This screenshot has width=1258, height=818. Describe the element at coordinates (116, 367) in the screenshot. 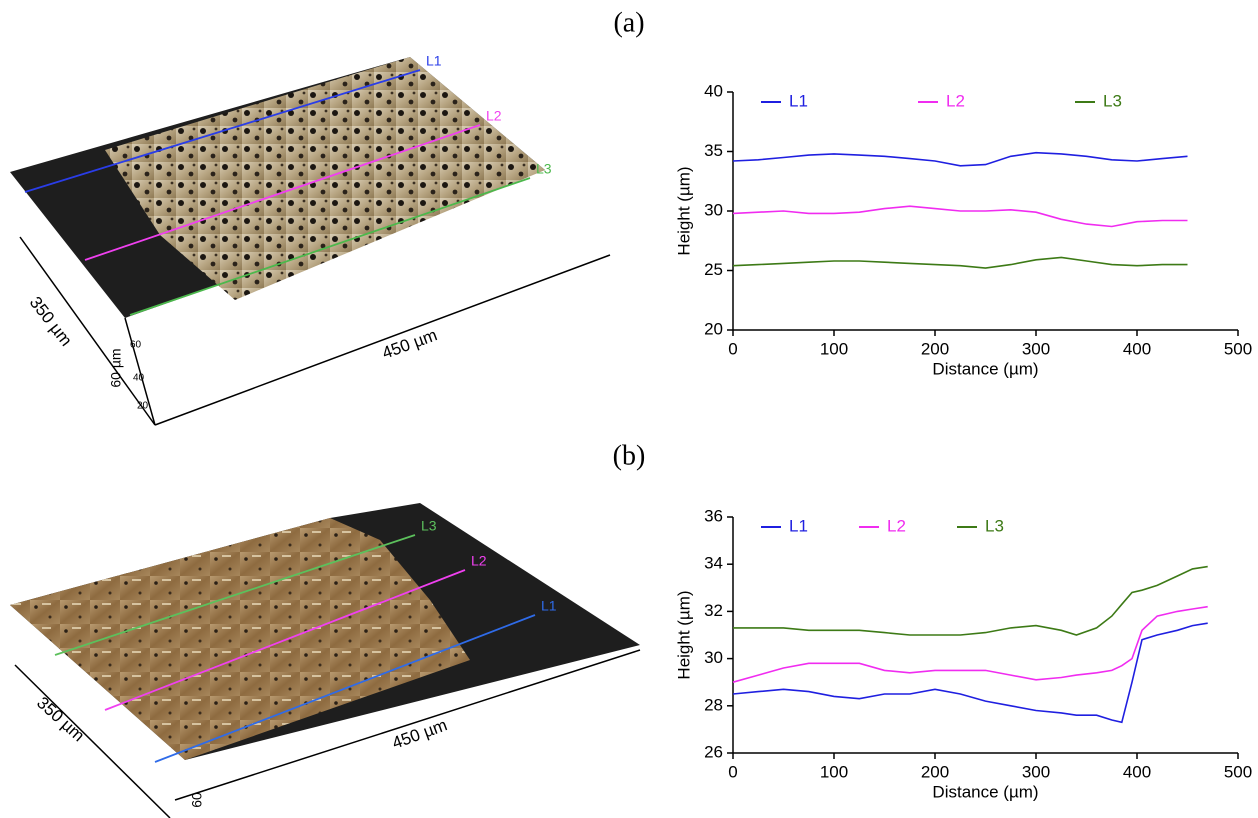

I see `height-label: 60 µm` at that location.